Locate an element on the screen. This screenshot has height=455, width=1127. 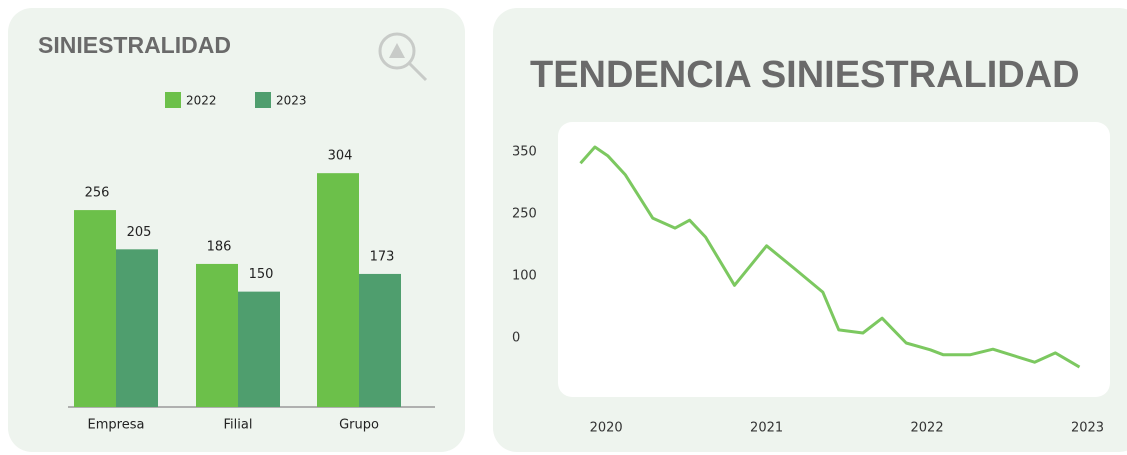
x-tick-label: Grupo is located at coordinates (359, 425).